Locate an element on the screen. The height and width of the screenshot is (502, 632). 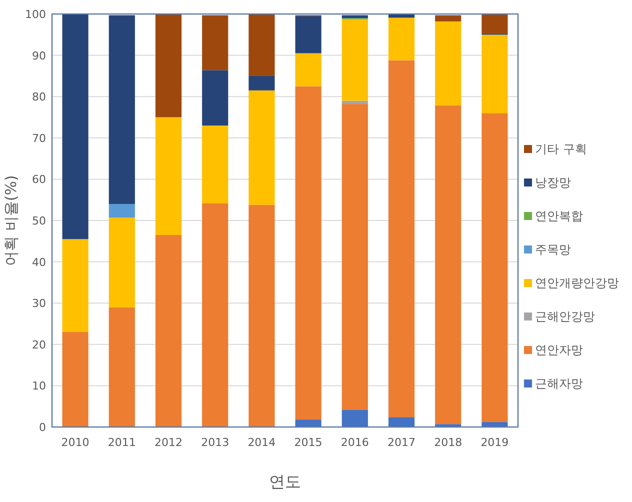
y-tick-label: 90 is located at coordinates (39, 55).